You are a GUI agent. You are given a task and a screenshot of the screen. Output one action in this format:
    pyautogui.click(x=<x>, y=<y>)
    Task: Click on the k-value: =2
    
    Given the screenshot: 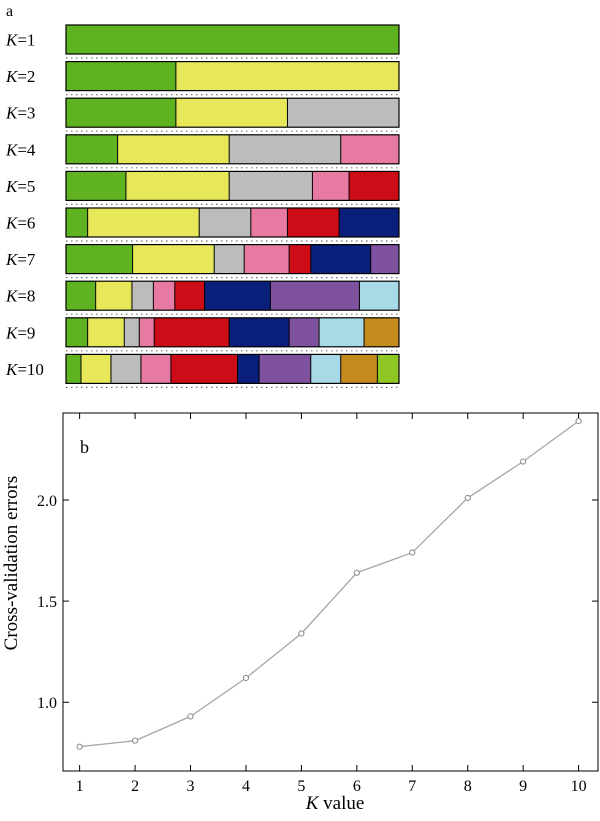 What is the action you would take?
    pyautogui.click(x=26, y=76)
    